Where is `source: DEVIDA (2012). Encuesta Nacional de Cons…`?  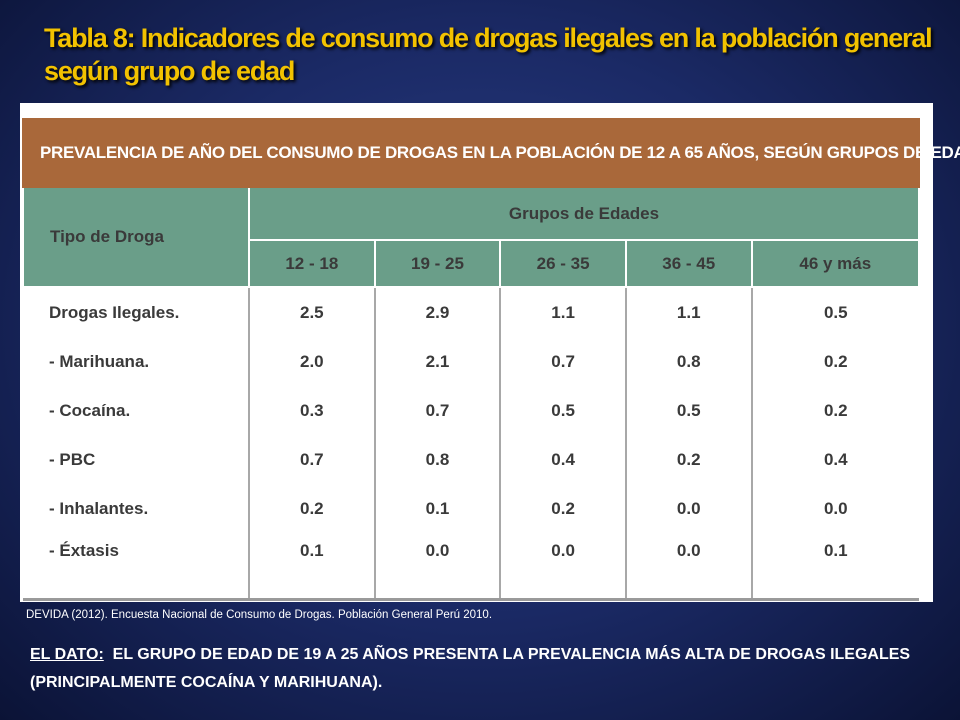
source: DEVIDA (2012). Encuesta Nacional de Cons… is located at coordinates (259, 615).